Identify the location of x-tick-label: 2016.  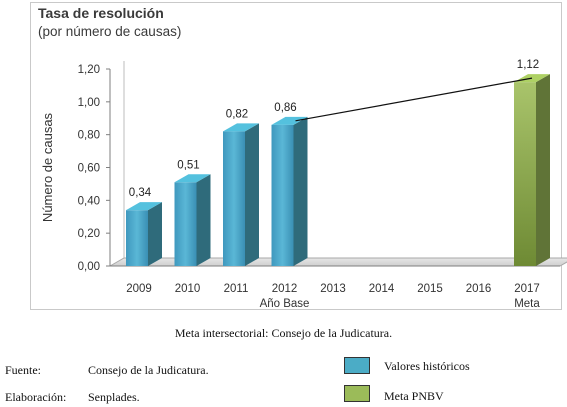
(479, 289).